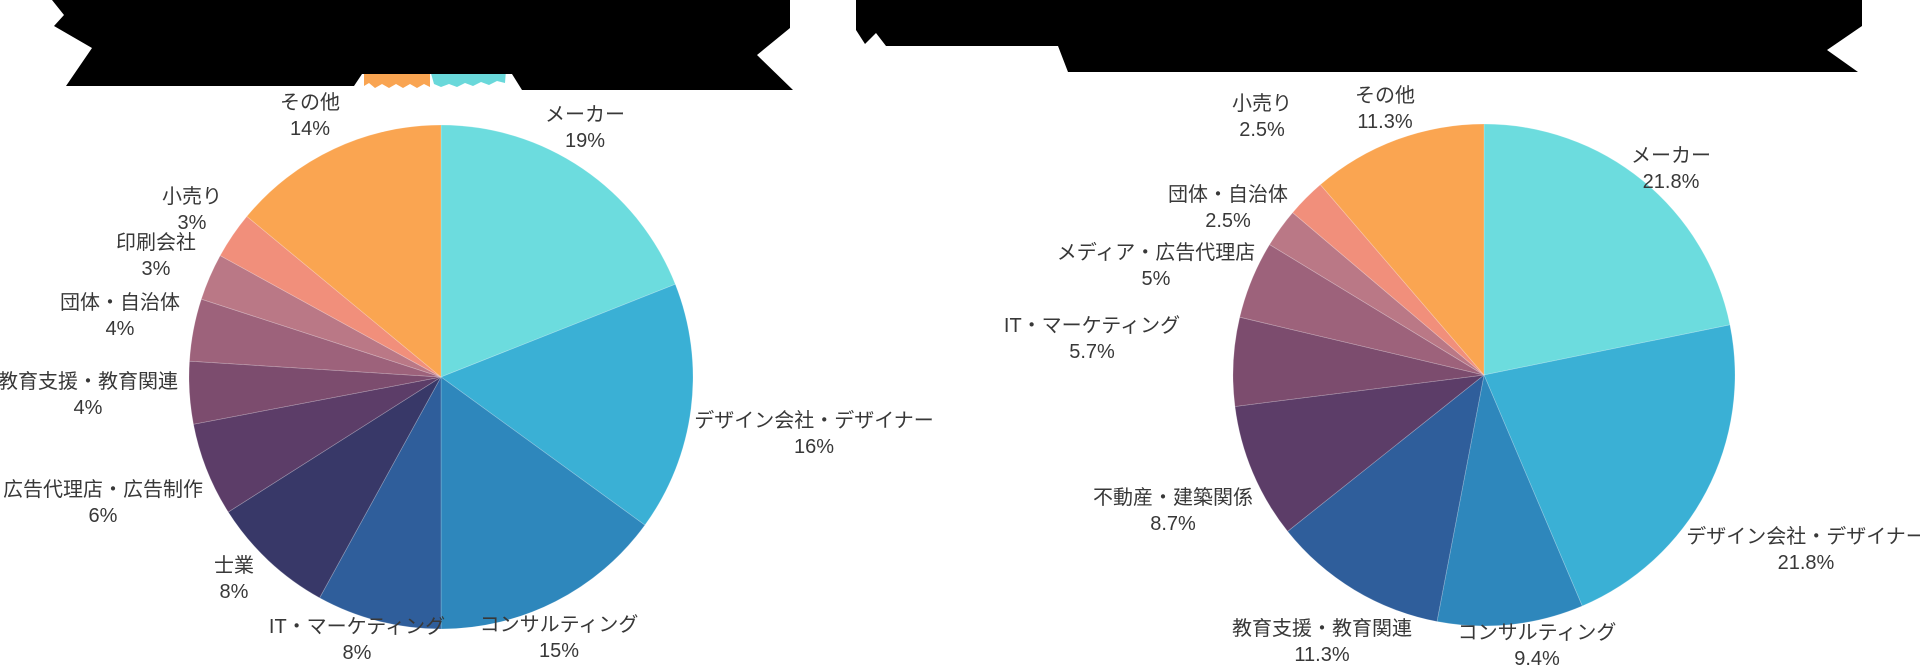 This screenshot has width=1920, height=670. I want to click on pie1-slice-label-1: デザイン会社・デザイナー 16%, so click(814, 434).